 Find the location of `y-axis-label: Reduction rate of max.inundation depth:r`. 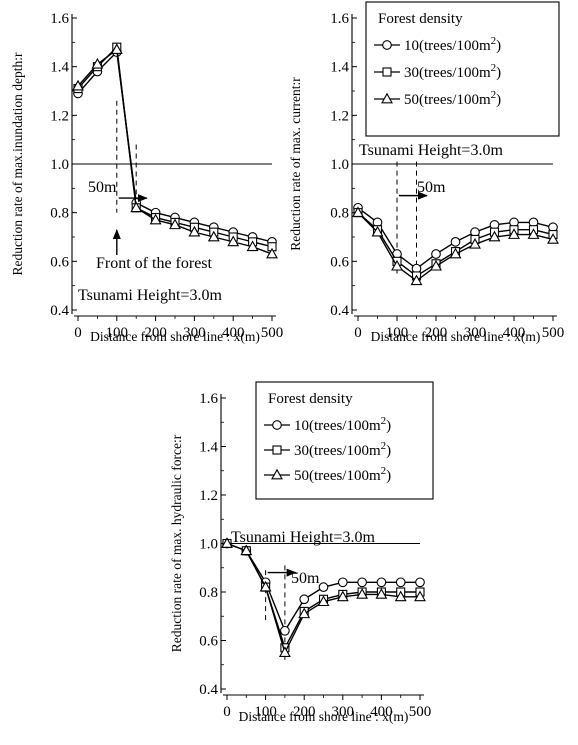

y-axis-label: Reduction rate of max.inundation depth:r is located at coordinates (17, 164).